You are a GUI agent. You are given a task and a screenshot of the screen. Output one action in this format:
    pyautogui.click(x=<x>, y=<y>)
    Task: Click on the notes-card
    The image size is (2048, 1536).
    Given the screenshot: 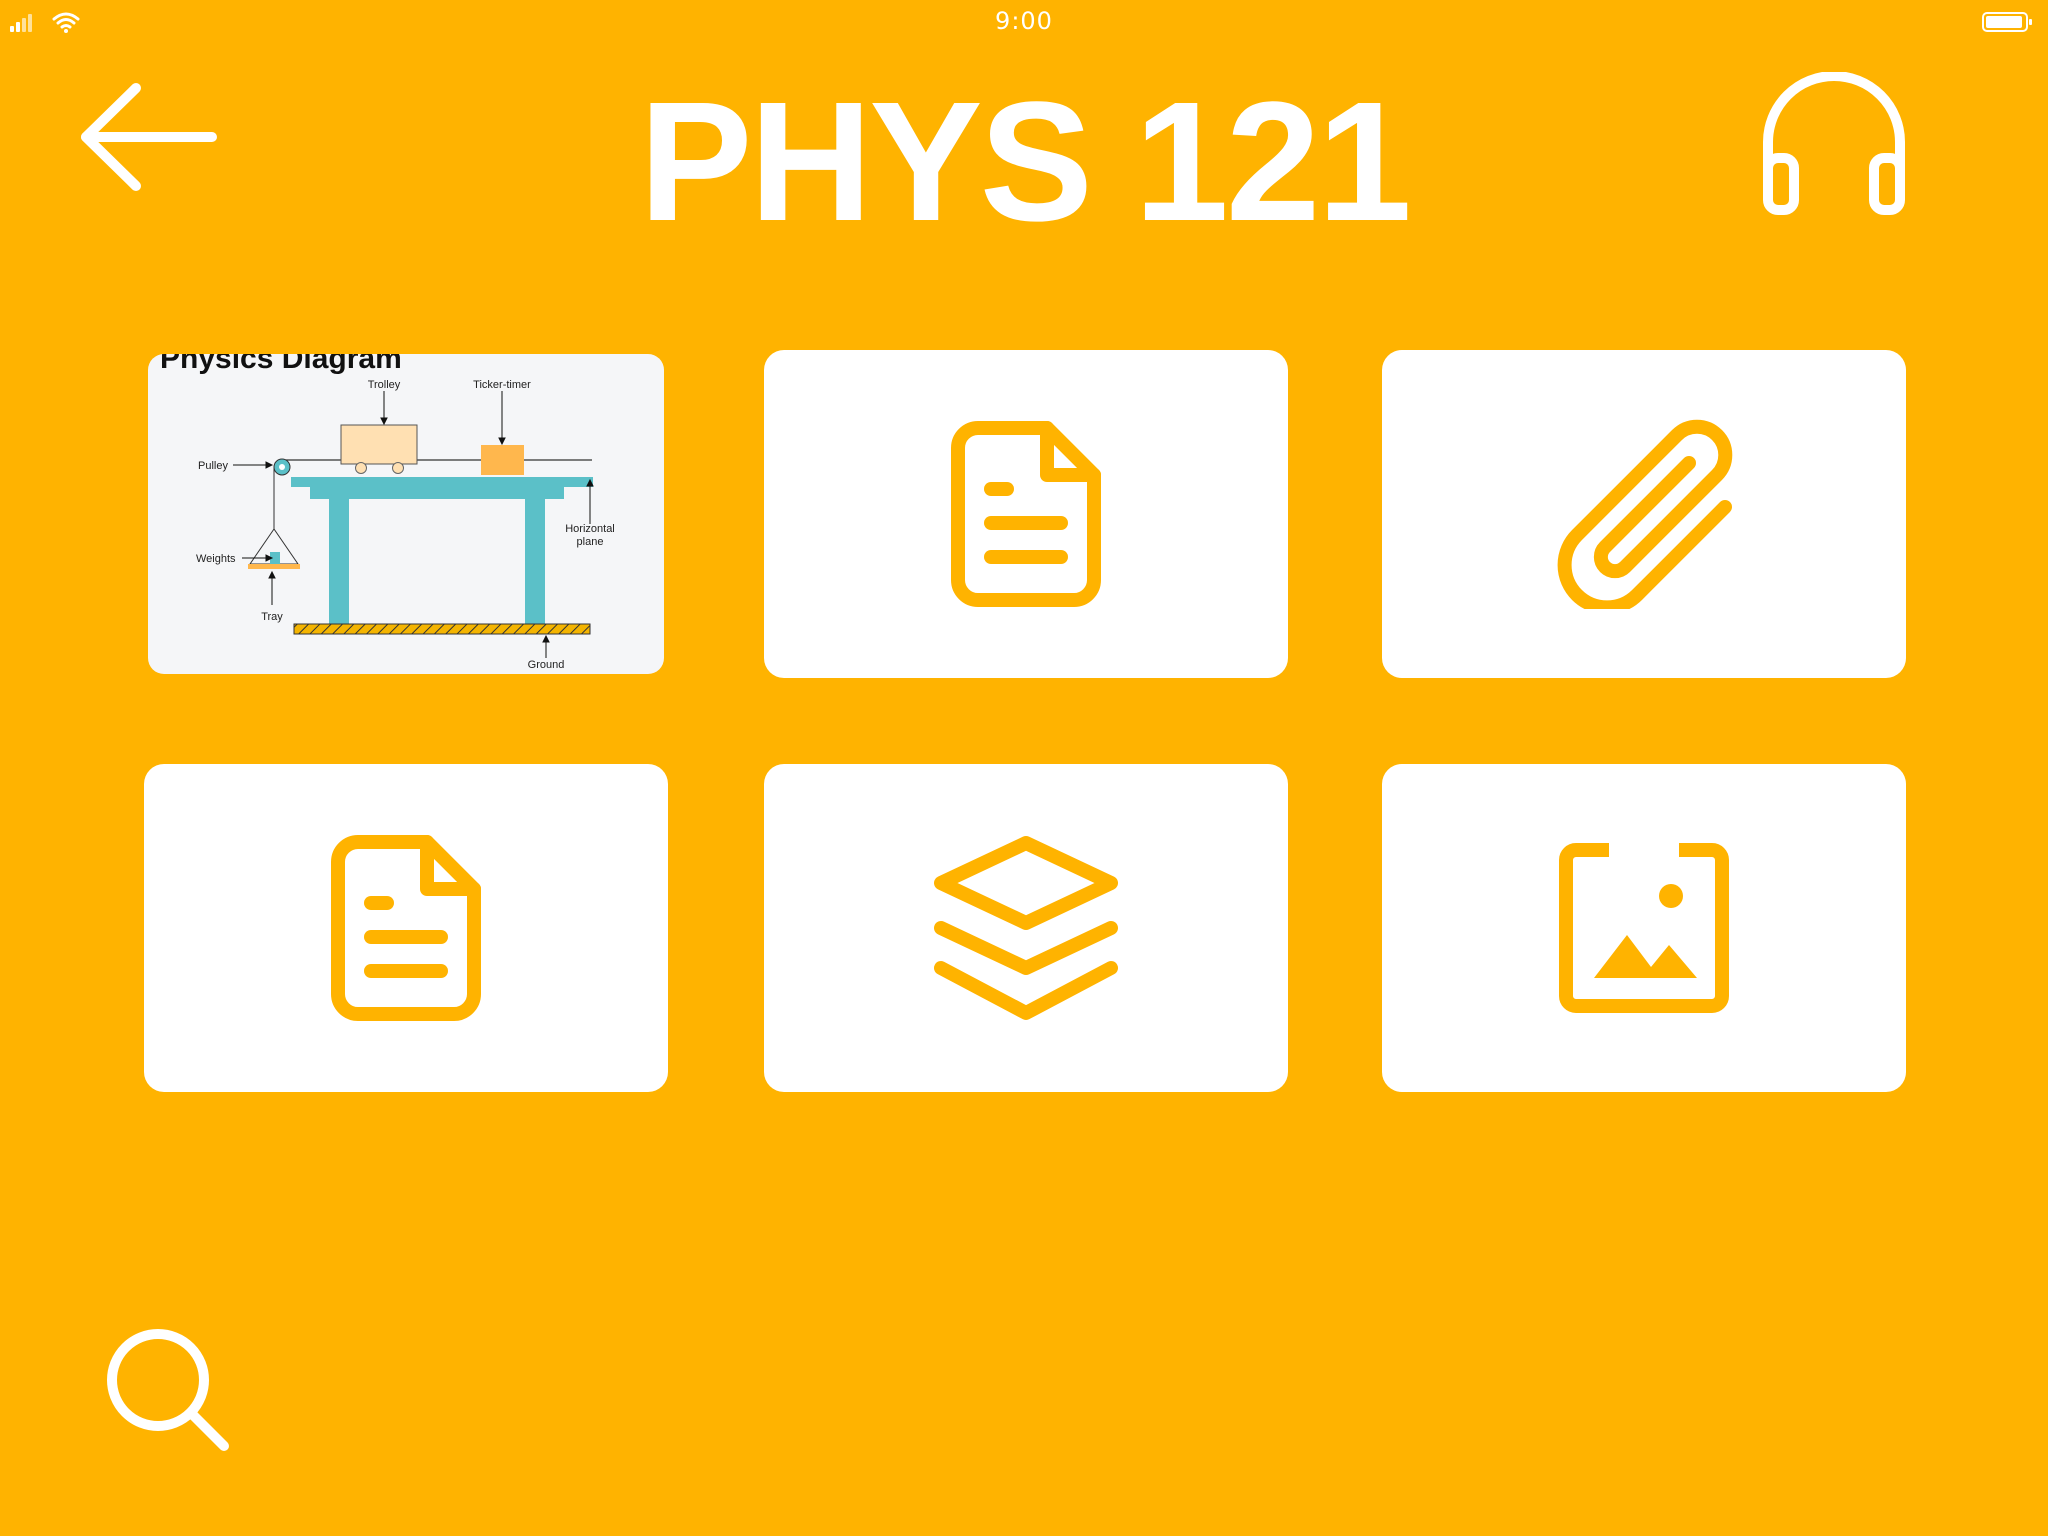 What is the action you would take?
    pyautogui.click(x=406, y=928)
    